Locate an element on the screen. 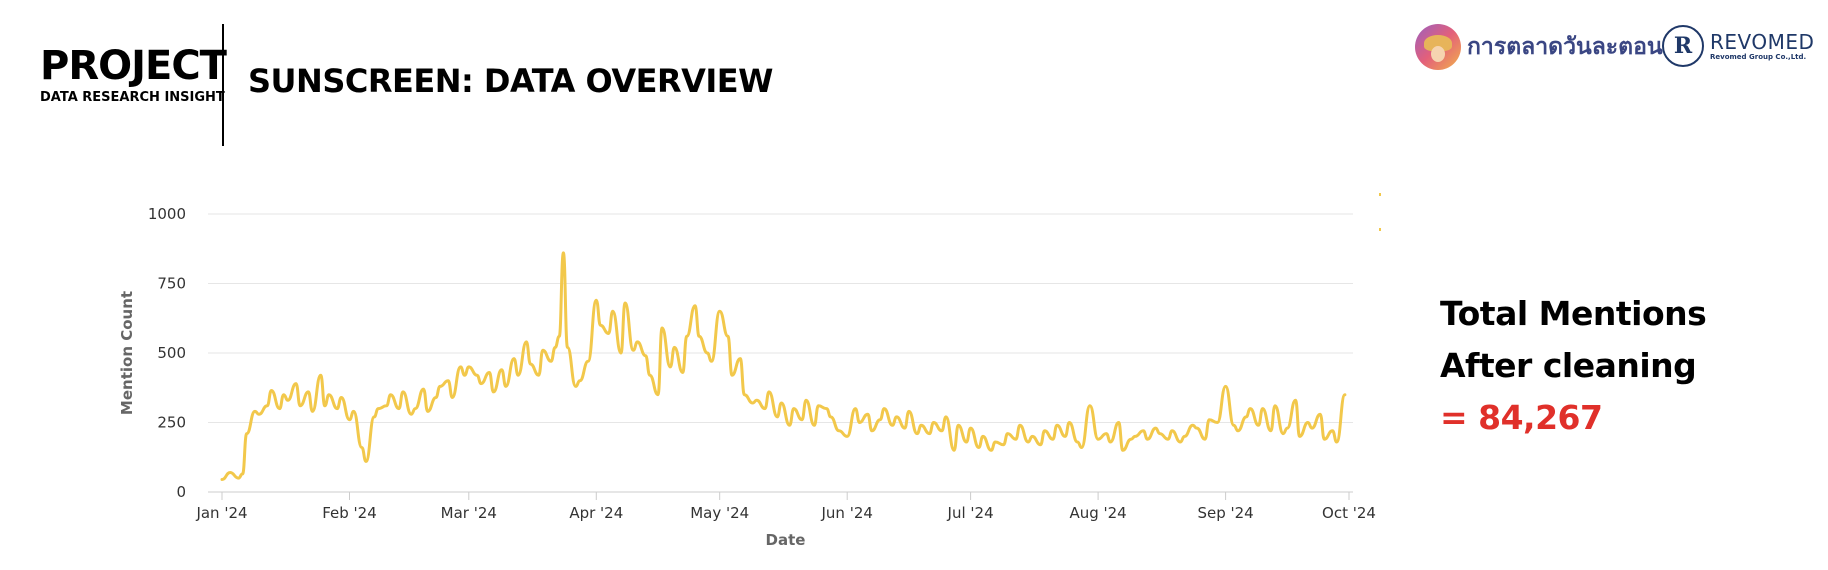  x-tick-label: Oct '24 is located at coordinates (1349, 513).